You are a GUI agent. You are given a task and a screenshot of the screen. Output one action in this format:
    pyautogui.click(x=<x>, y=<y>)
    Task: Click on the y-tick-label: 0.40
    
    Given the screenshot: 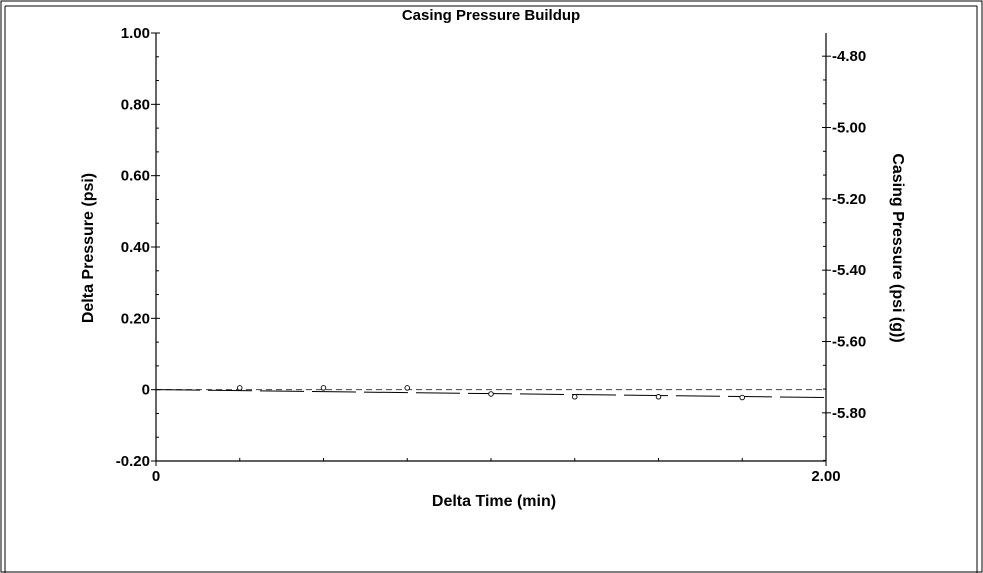 What is the action you would take?
    pyautogui.click(x=135, y=247)
    